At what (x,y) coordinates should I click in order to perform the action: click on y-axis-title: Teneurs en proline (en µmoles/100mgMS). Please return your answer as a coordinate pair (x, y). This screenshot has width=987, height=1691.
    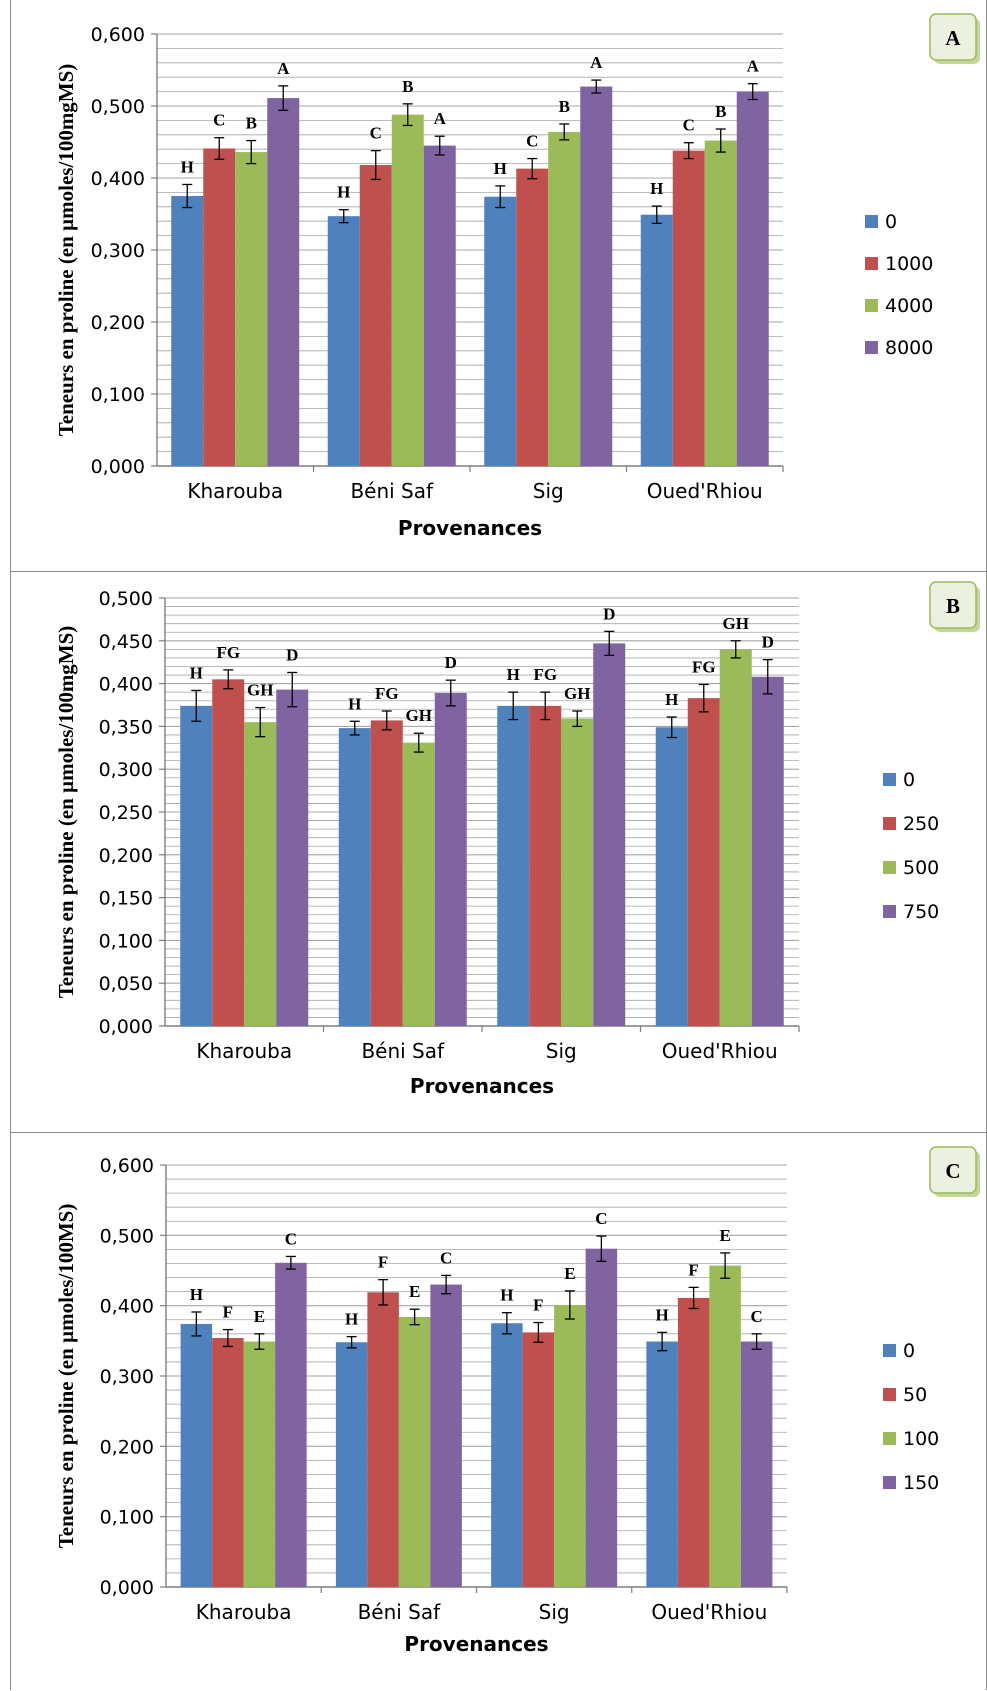
    Looking at the image, I should click on (66, 250).